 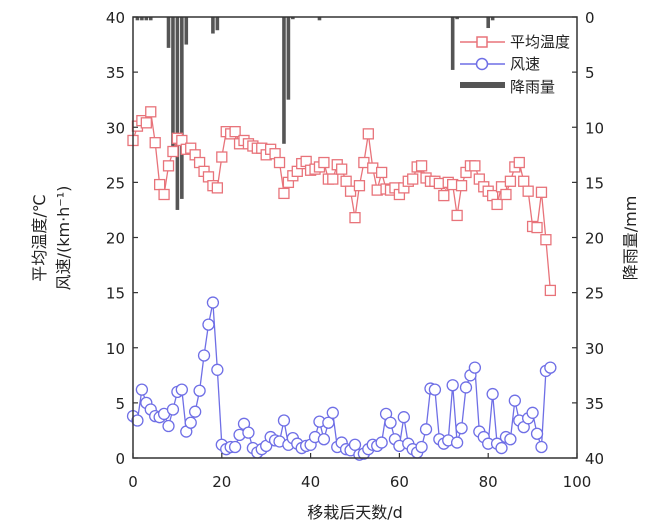 What do you see at coordinates (115, 183) in the screenshot?
I see `y-left-tick-label: 25` at bounding box center [115, 183].